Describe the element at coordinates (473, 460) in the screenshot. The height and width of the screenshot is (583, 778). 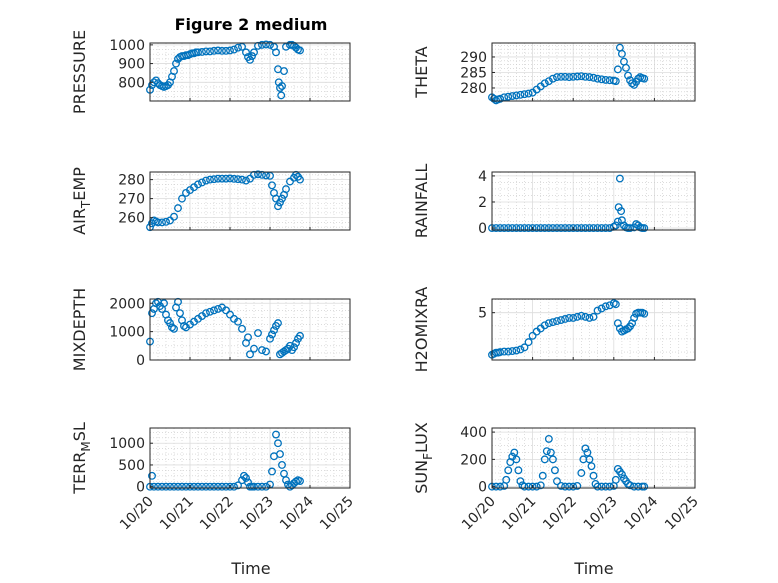
I see `y-tick-label: 200` at that location.